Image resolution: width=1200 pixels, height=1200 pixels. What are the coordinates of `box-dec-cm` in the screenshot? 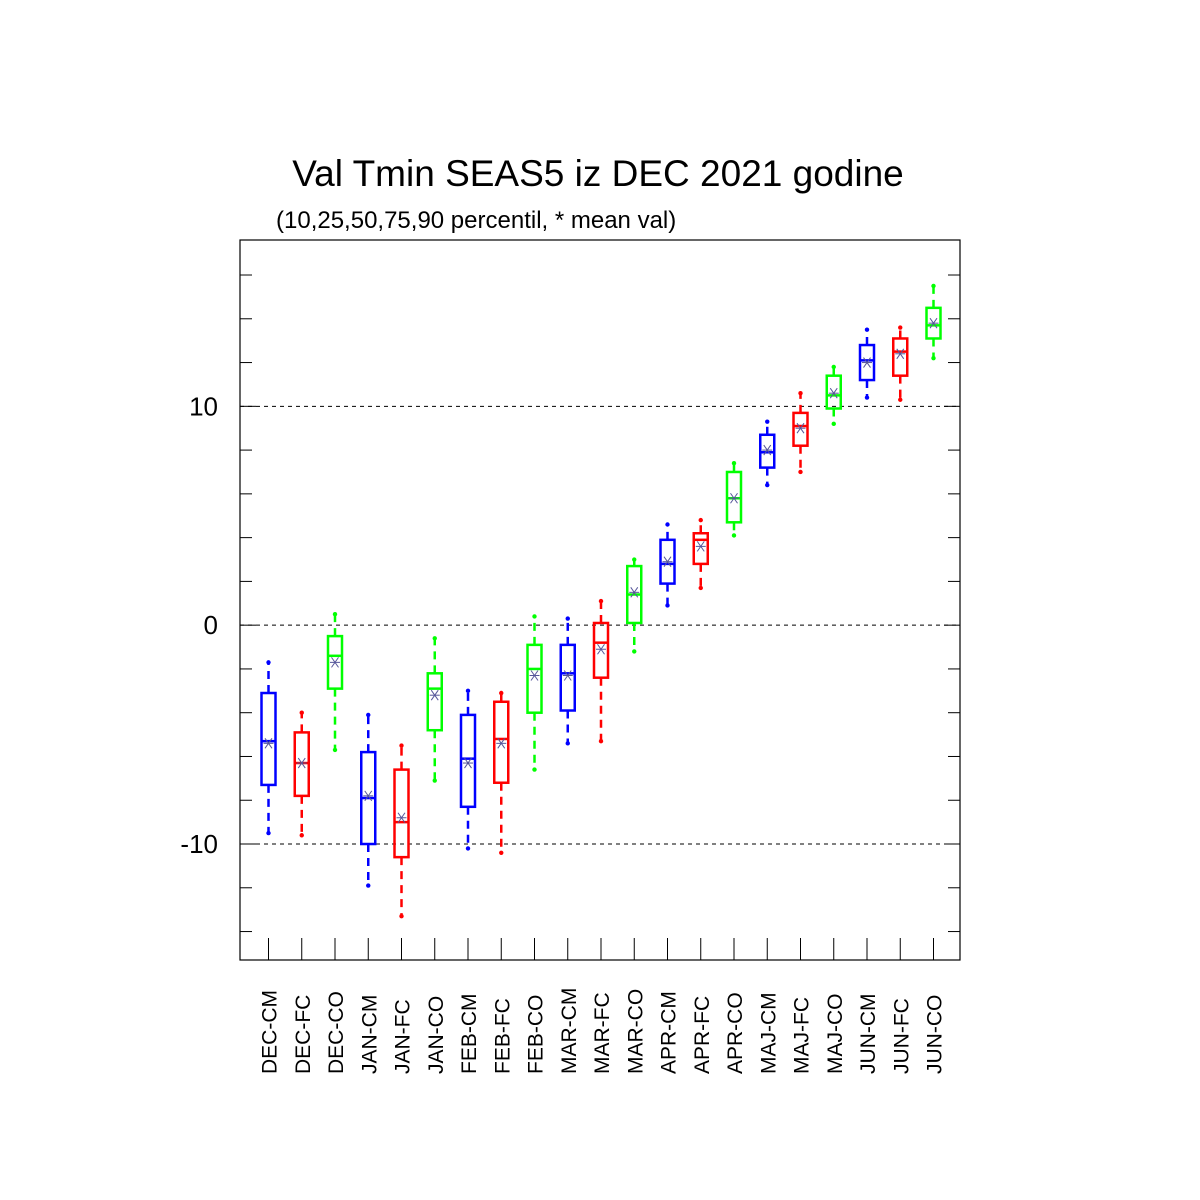 It's located at (268, 748).